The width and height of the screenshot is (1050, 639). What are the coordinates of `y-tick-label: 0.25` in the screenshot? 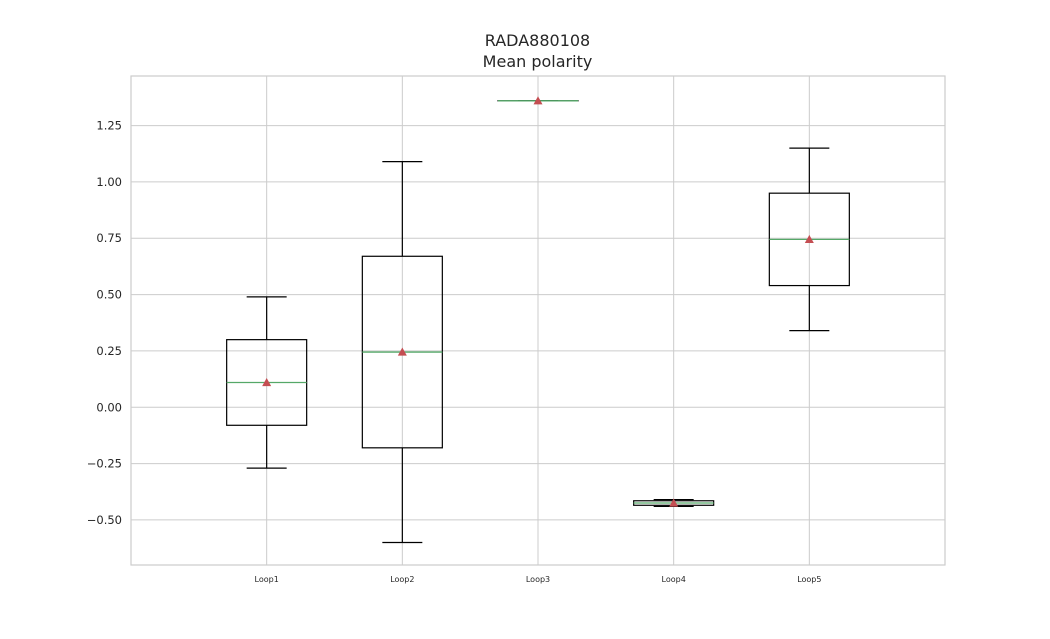 It's located at (109, 351).